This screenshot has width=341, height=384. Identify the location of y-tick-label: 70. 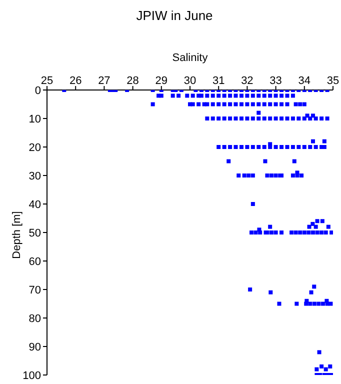
(34, 290).